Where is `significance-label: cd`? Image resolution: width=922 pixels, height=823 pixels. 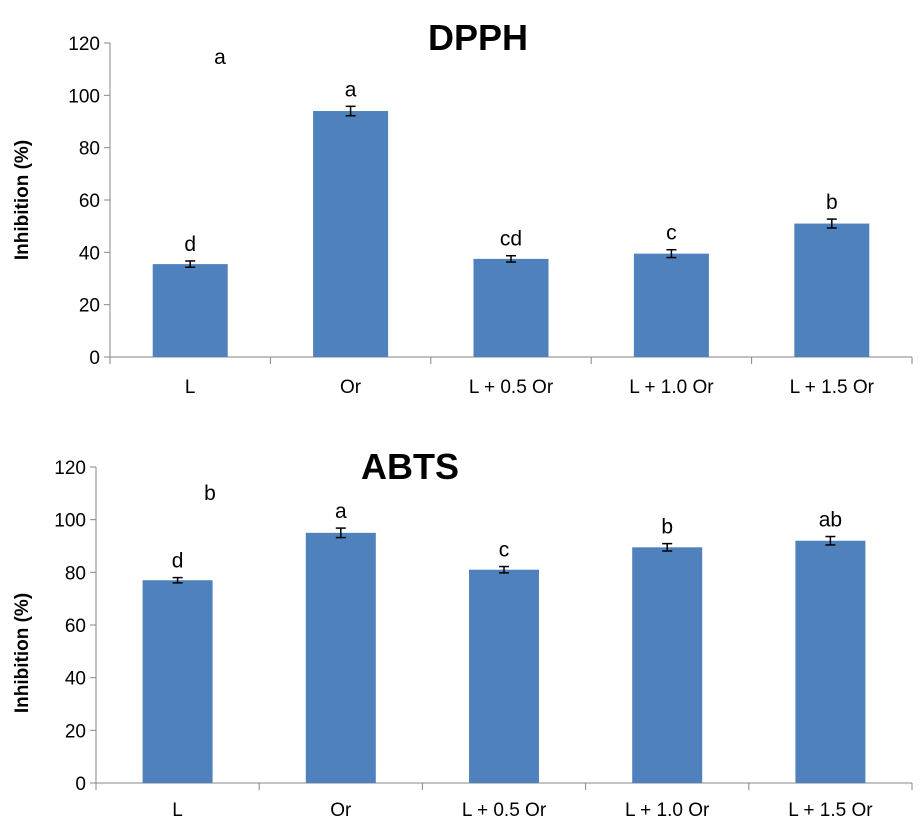 significance-label: cd is located at coordinates (511, 239).